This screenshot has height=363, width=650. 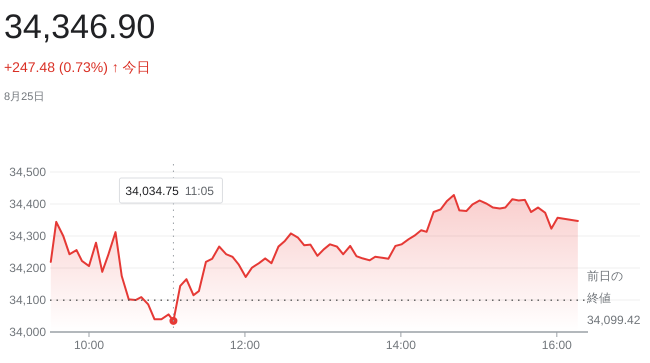 I want to click on y-tick-label: 34,400, so click(x=27, y=204).